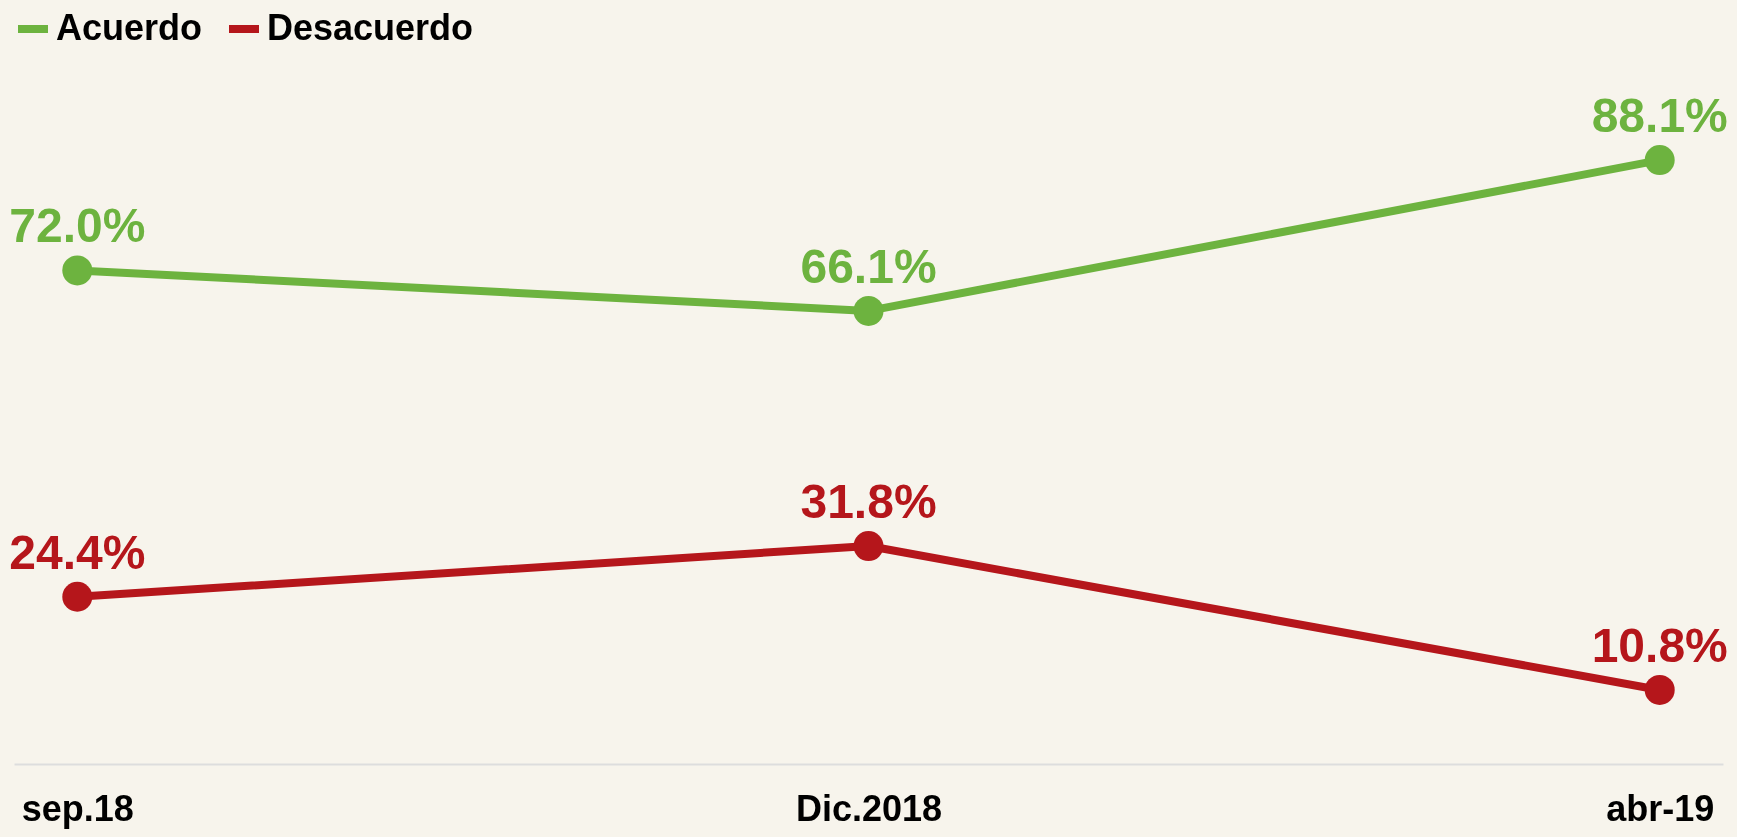  What do you see at coordinates (77, 226) in the screenshot?
I see `data-label: 72.0%` at bounding box center [77, 226].